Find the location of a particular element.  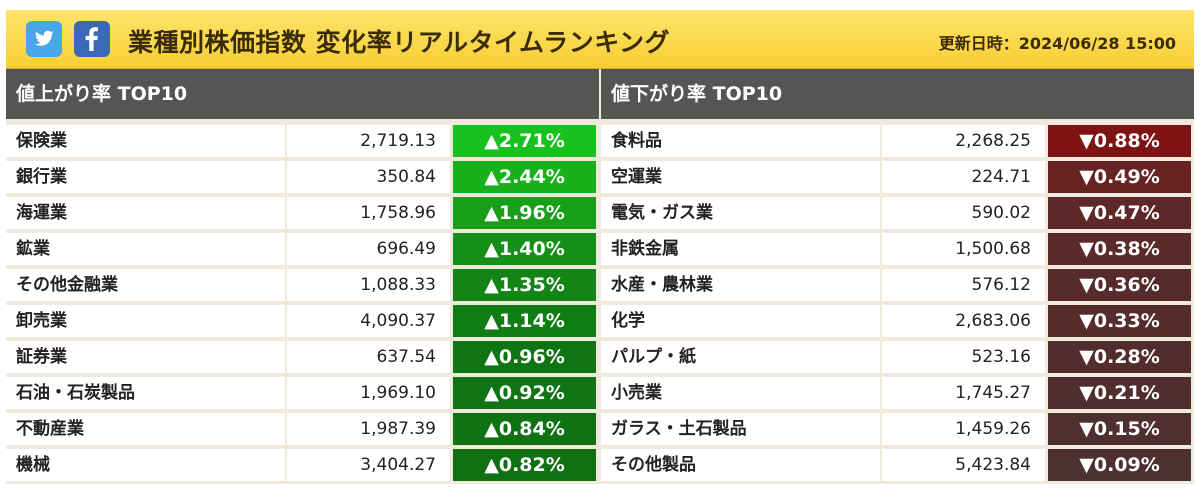

twitter-share-button is located at coordinates (44, 39).